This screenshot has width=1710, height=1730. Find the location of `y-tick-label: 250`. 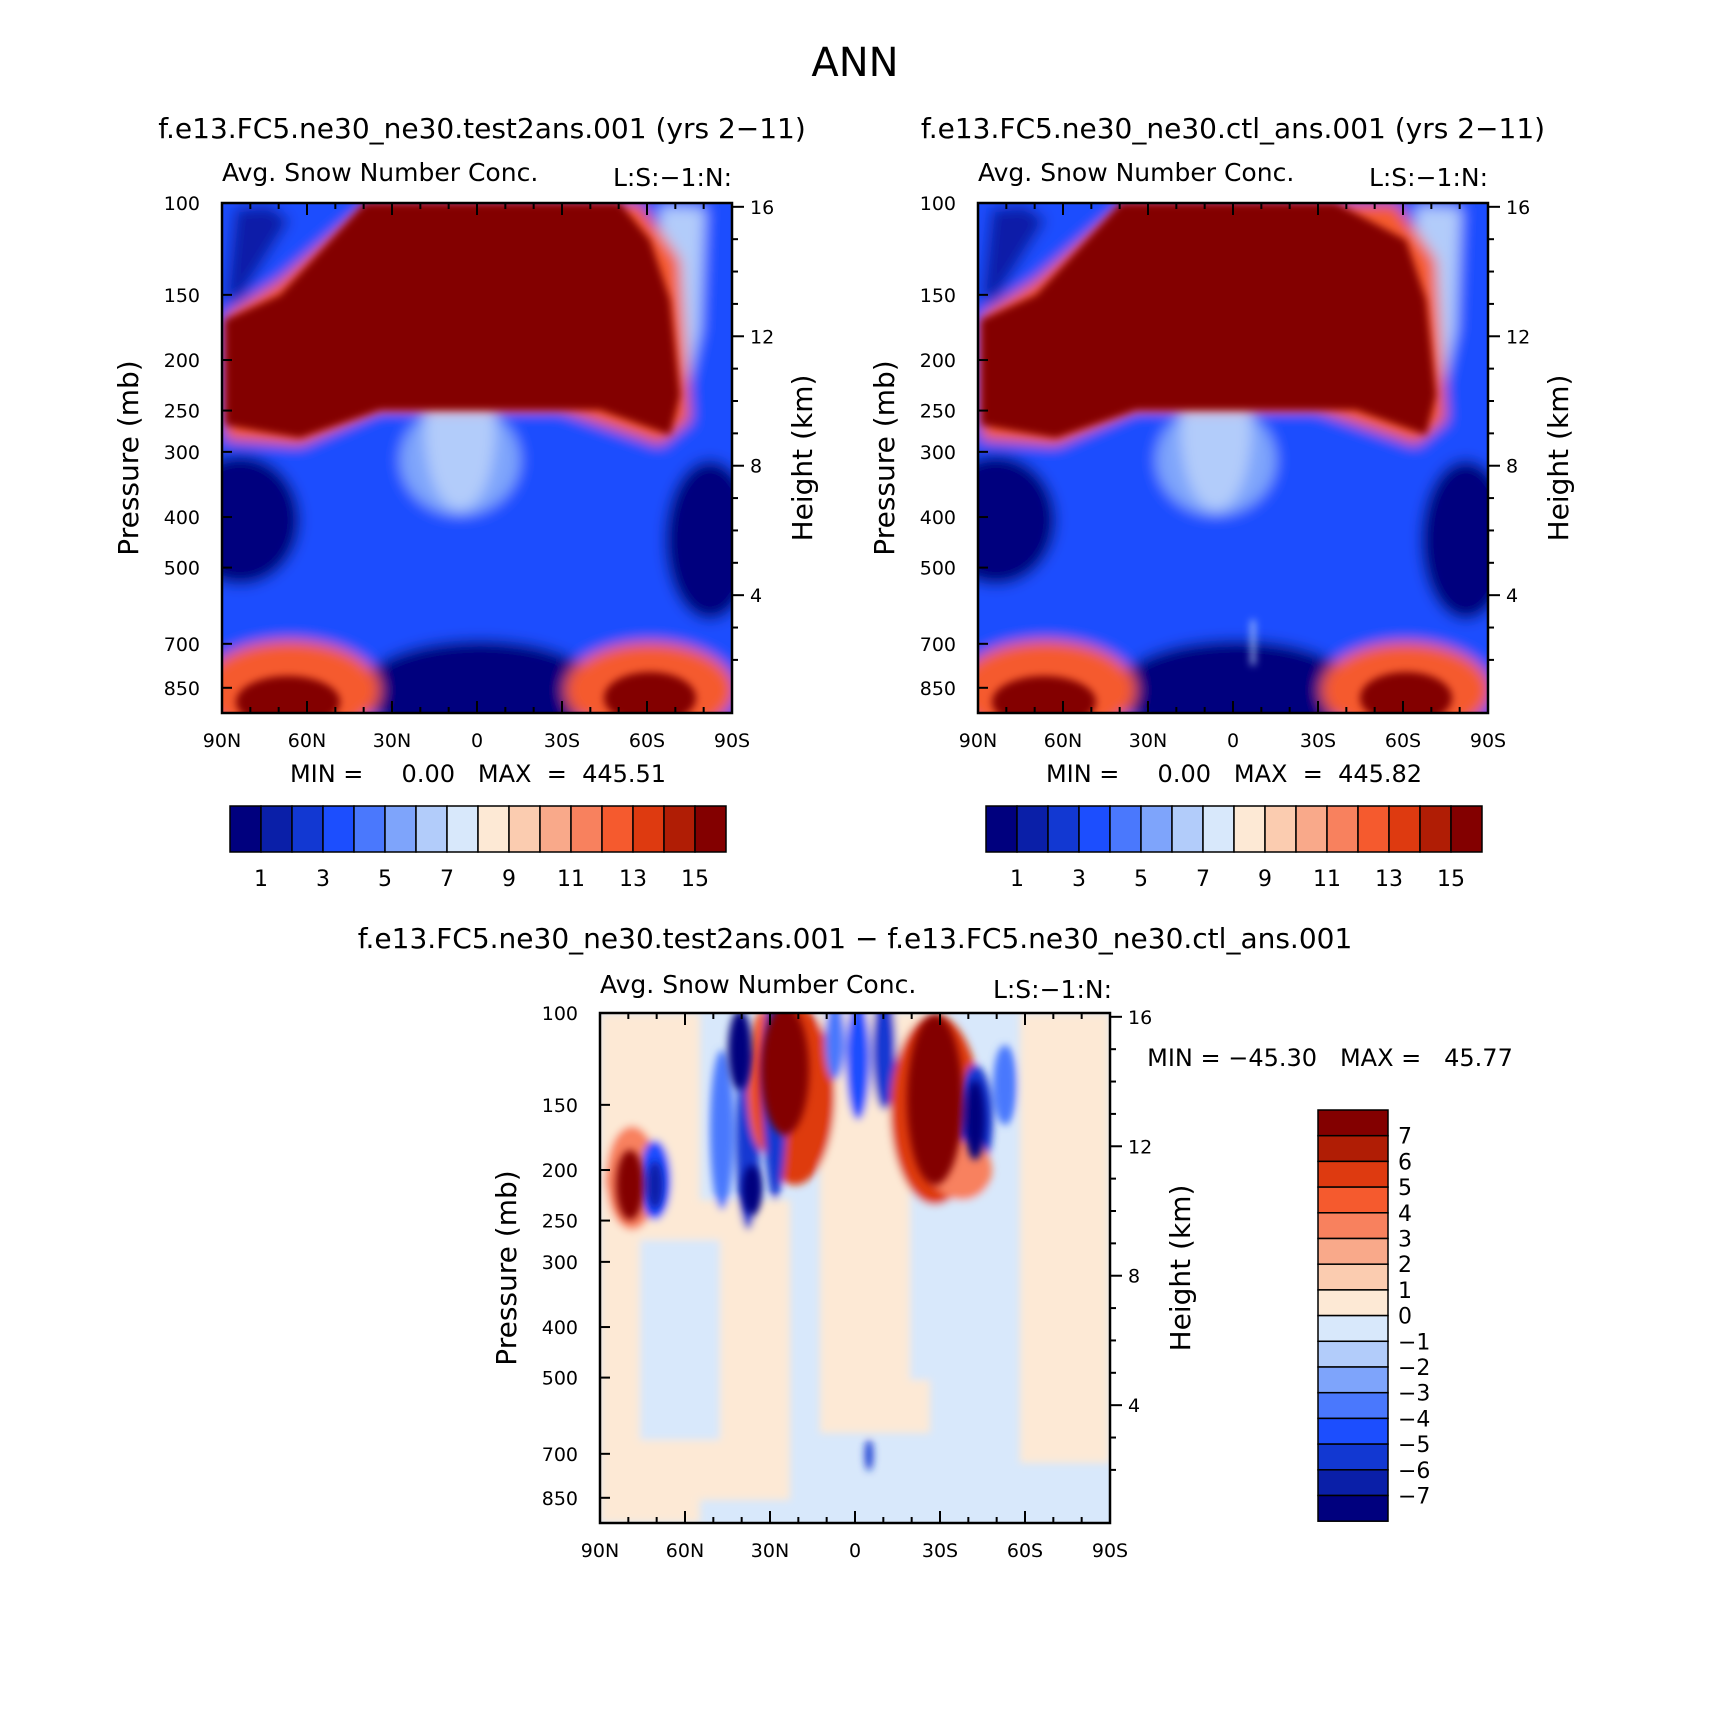

y-tick-label: 250 is located at coordinates (182, 412).